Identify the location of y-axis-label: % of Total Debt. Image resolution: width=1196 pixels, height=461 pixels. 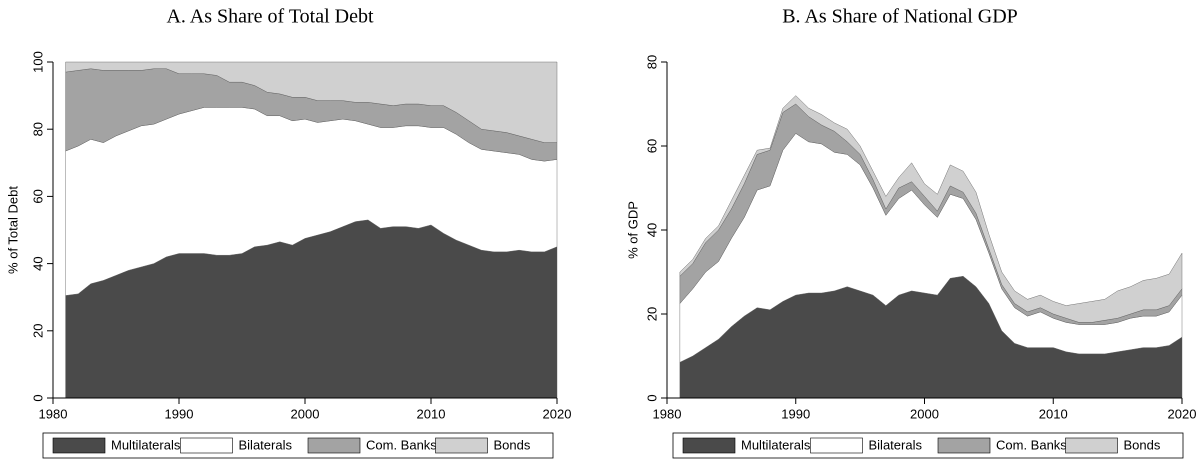
(12, 230).